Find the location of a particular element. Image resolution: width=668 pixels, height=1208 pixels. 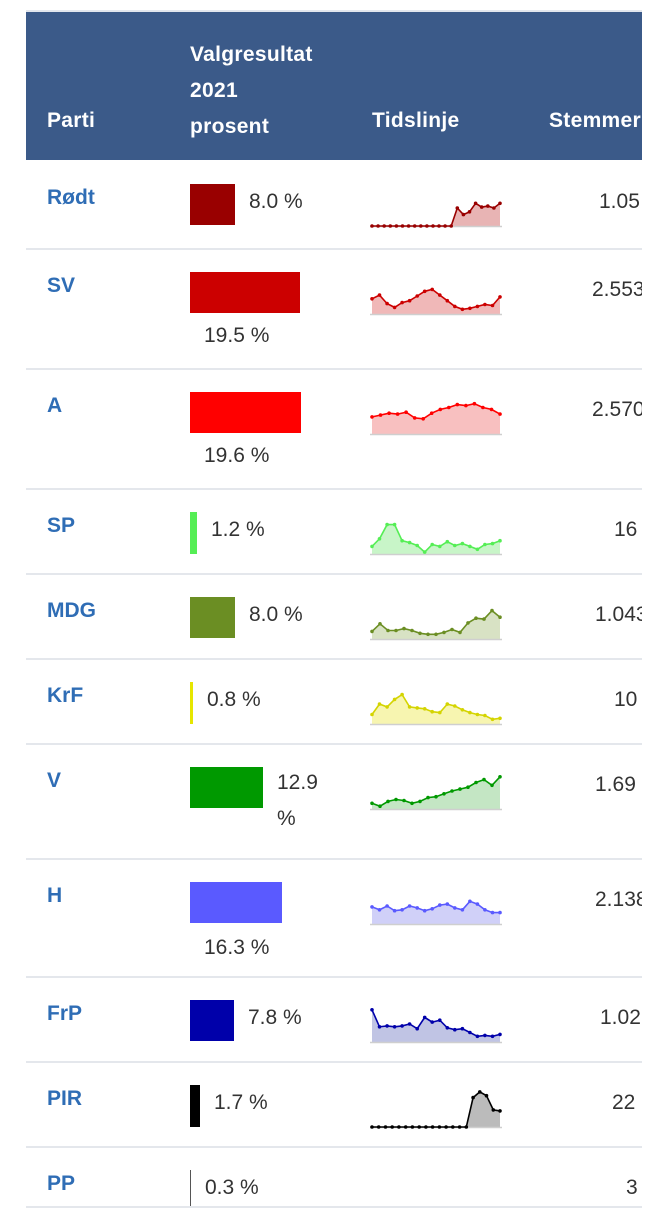

header-votes: Stemmer is located at coordinates (595, 120).